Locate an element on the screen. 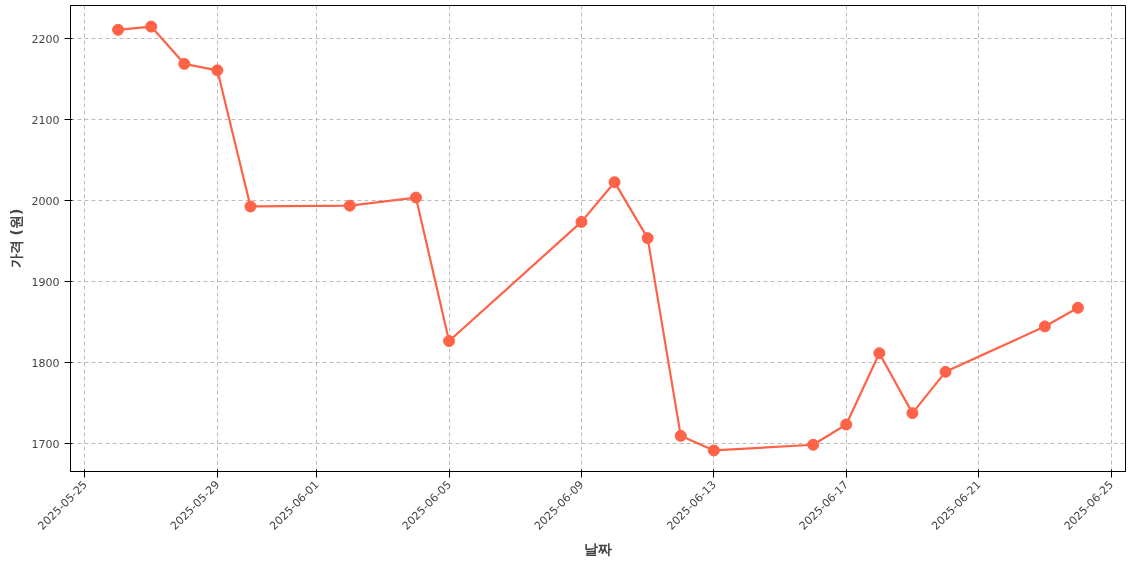 The height and width of the screenshot is (570, 1140). y-tick-label: 2100 is located at coordinates (45, 120).